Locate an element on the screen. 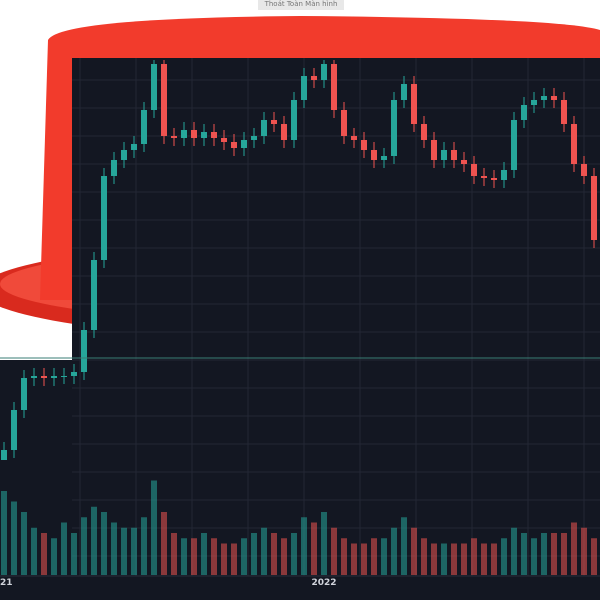 The height and width of the screenshot is (600, 600). caption: Thoát Toàn Màn hình is located at coordinates (301, 4).